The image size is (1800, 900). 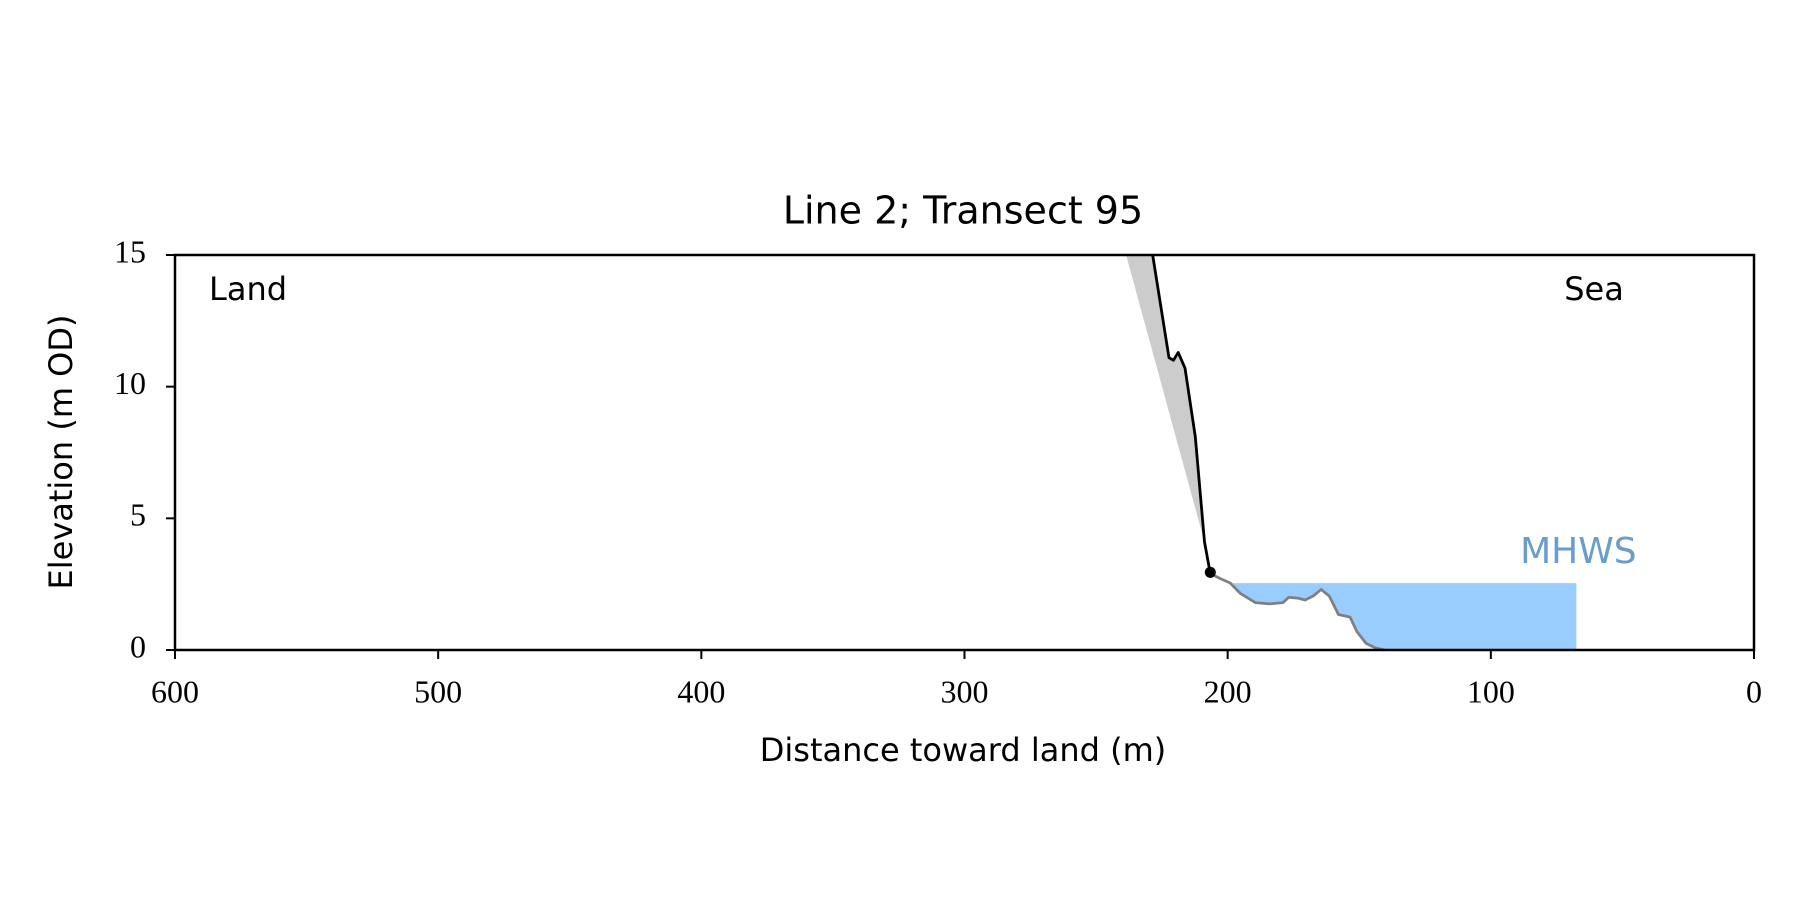 What do you see at coordinates (1491, 691) in the screenshot?
I see `x-tick-label: 100` at bounding box center [1491, 691].